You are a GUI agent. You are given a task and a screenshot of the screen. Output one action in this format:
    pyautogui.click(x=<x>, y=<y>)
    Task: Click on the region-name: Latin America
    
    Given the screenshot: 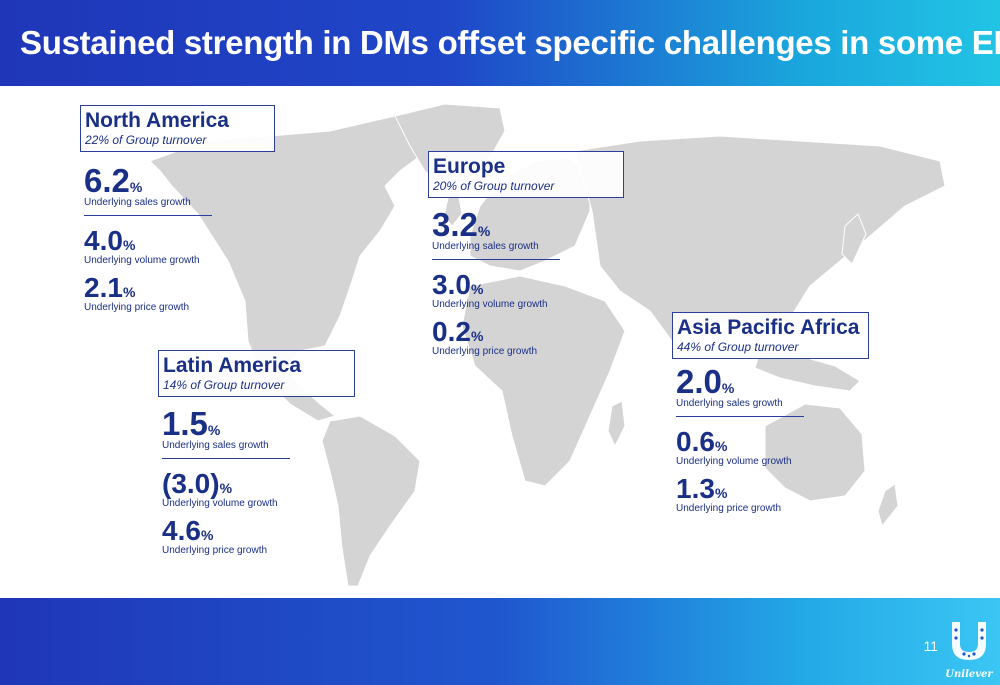 What is the action you would take?
    pyautogui.click(x=232, y=365)
    